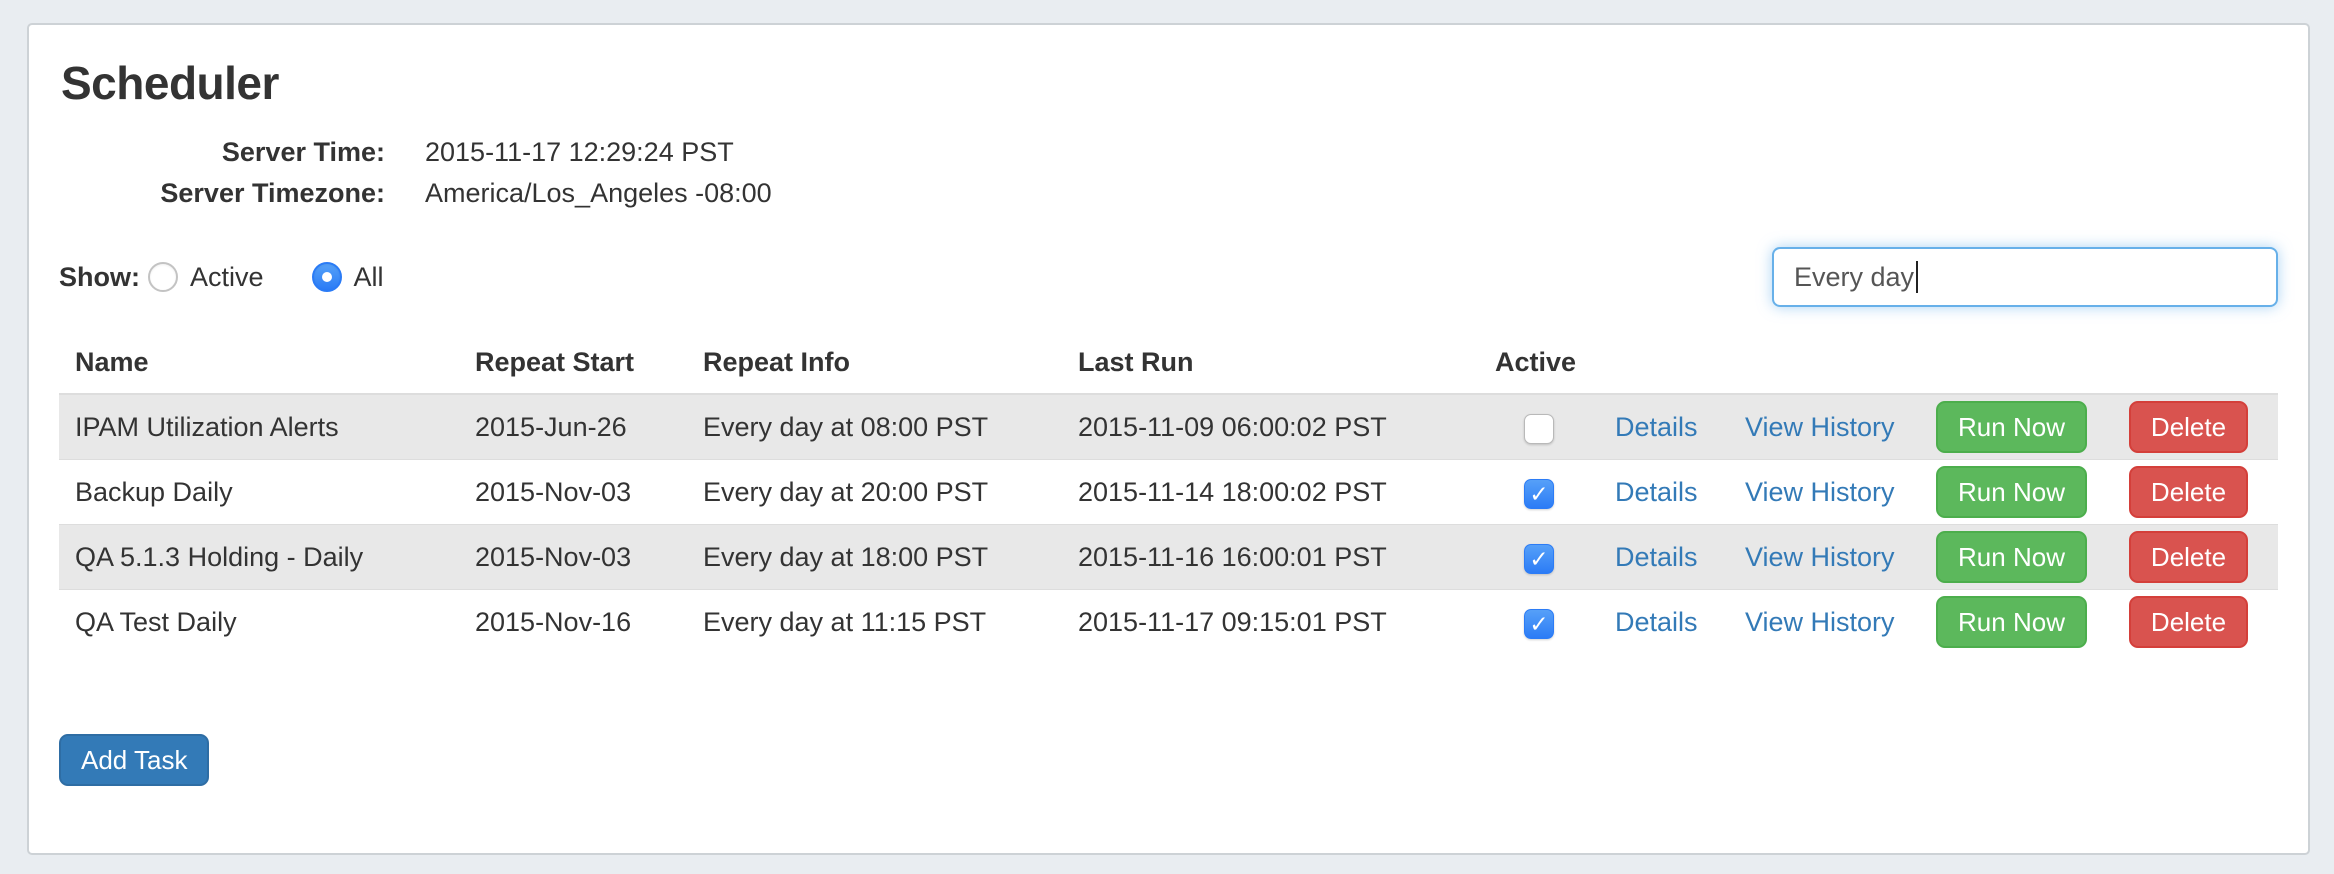  Describe the element at coordinates (368, 276) in the screenshot. I see `radio-all-label: All` at that location.